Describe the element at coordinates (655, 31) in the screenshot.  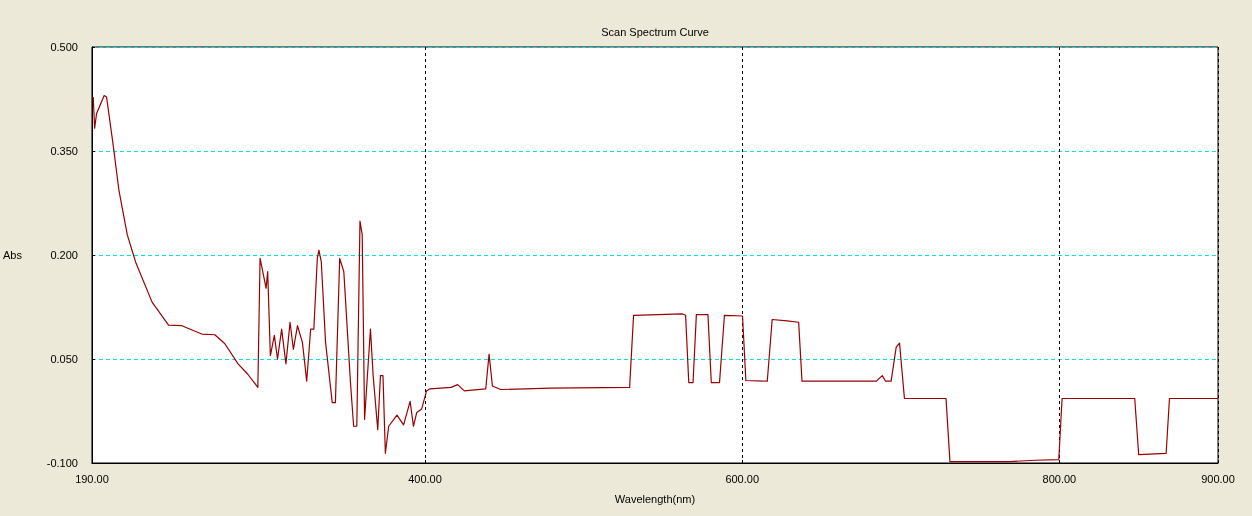
I see `chart-title: Scan Spectrum Curve` at that location.